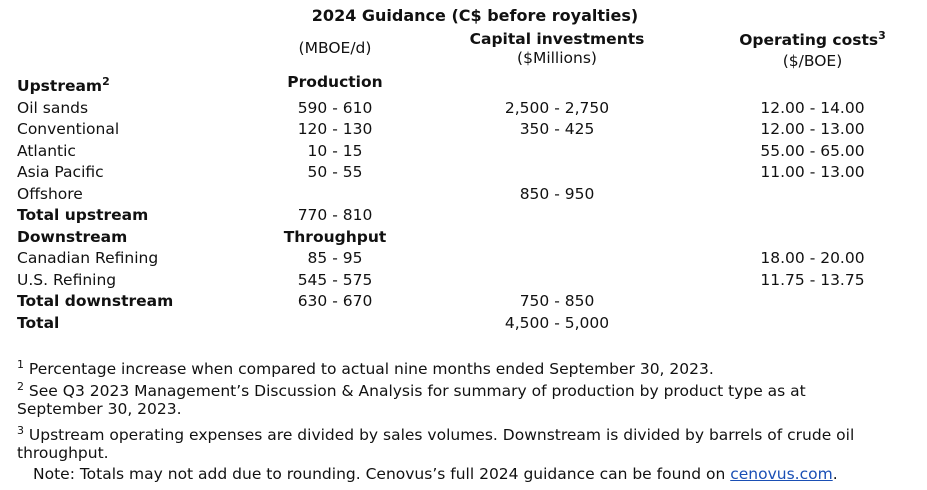 This screenshot has width=927, height=490. I want to click on row-label: Total, so click(38, 323).